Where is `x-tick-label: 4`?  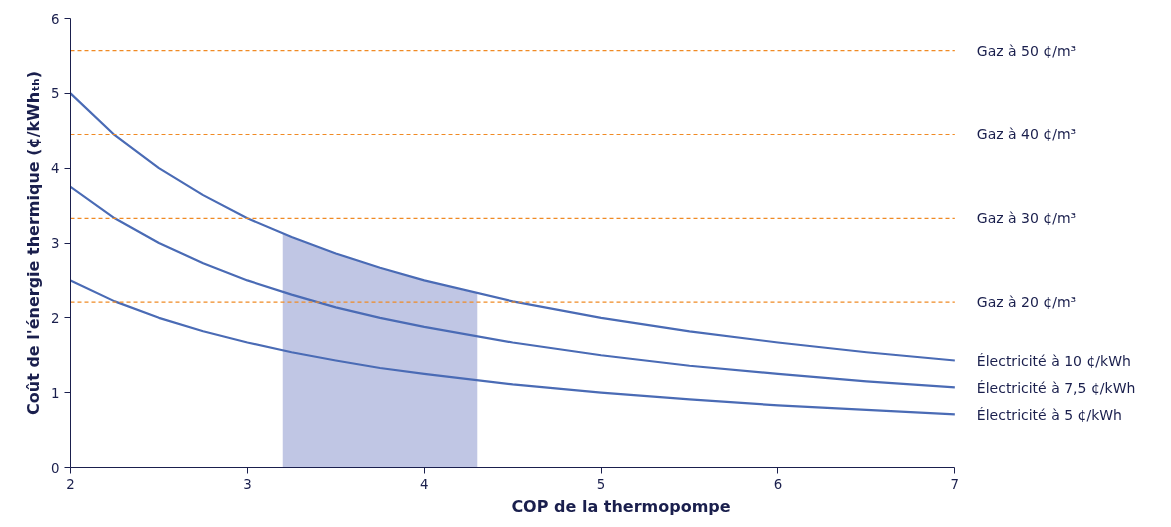 x-tick-label: 4 is located at coordinates (424, 484).